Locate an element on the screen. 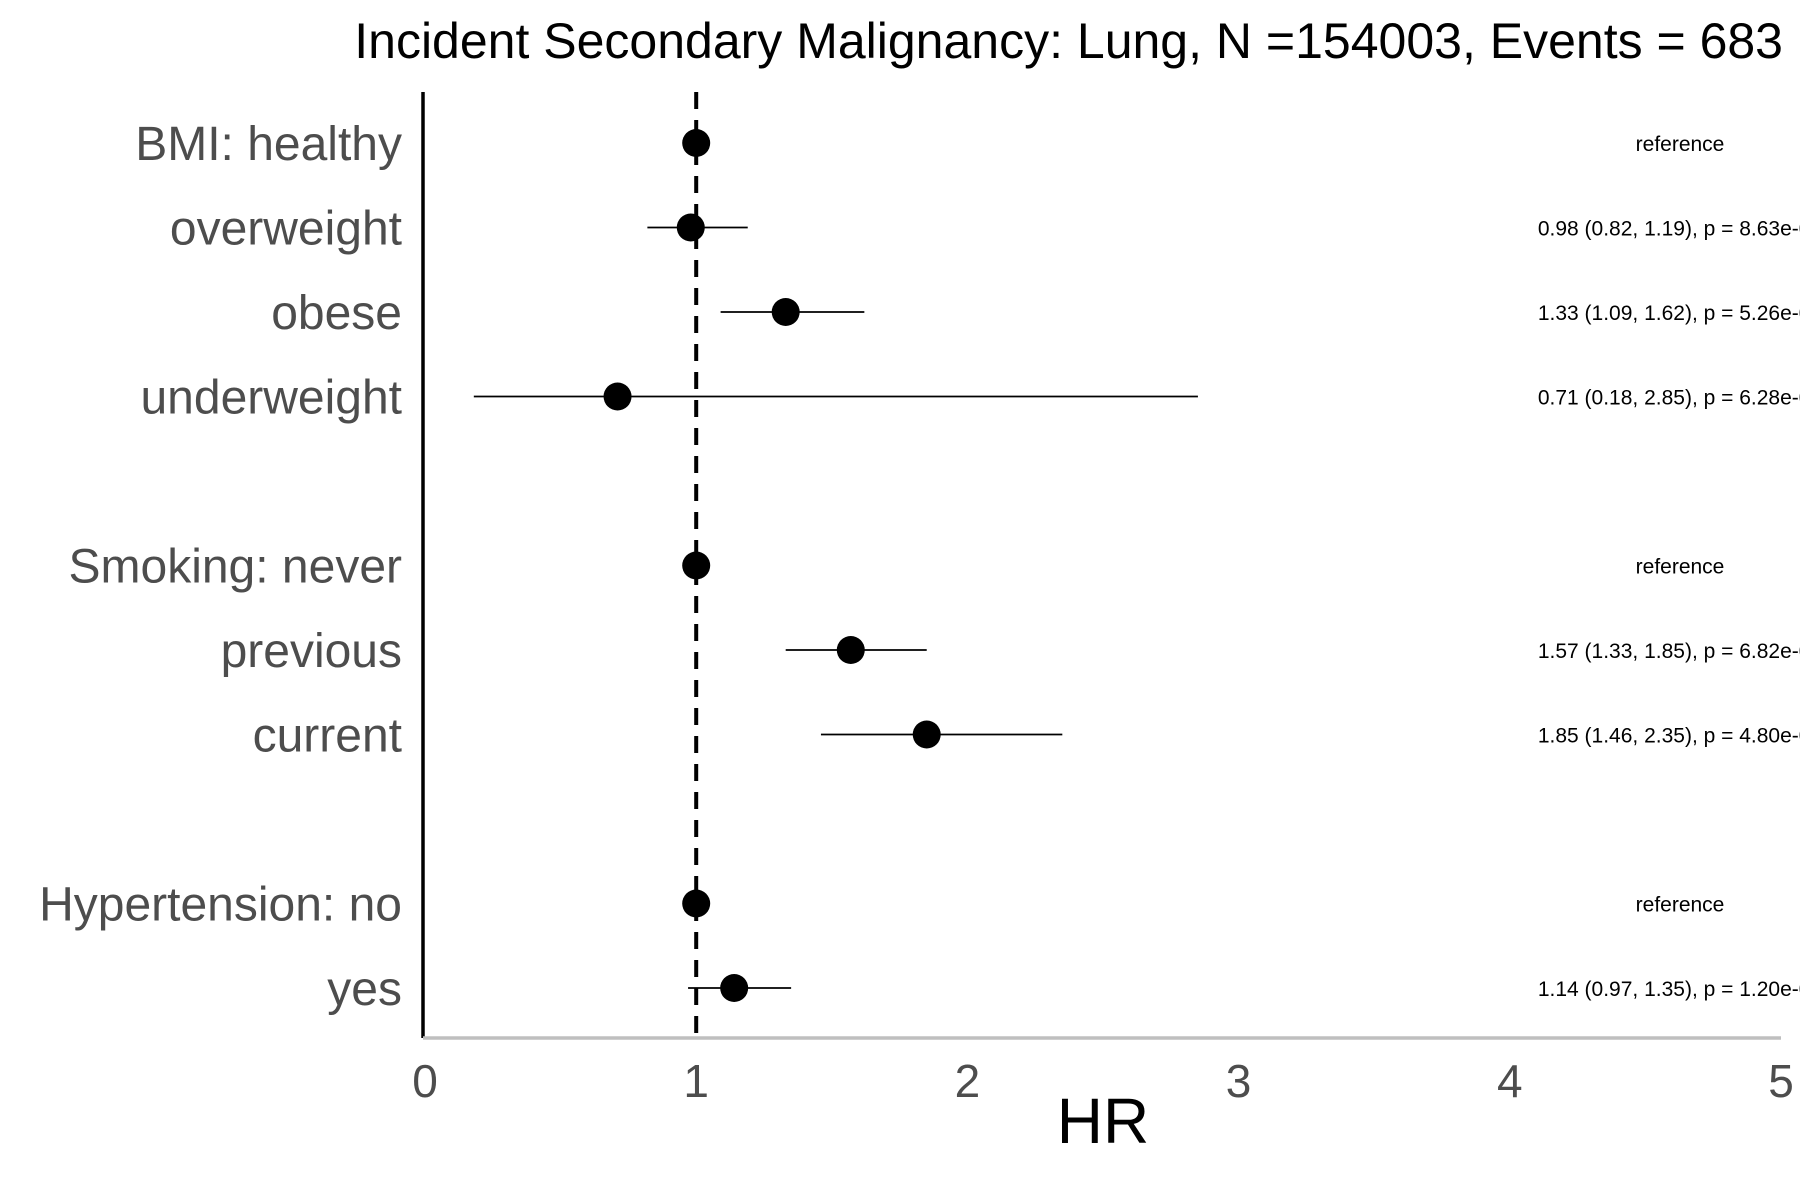 The height and width of the screenshot is (1200, 1800). row-annotation: 1.33 (1.09, 1.62), p = 5.26e-03 is located at coordinates (1669, 313).